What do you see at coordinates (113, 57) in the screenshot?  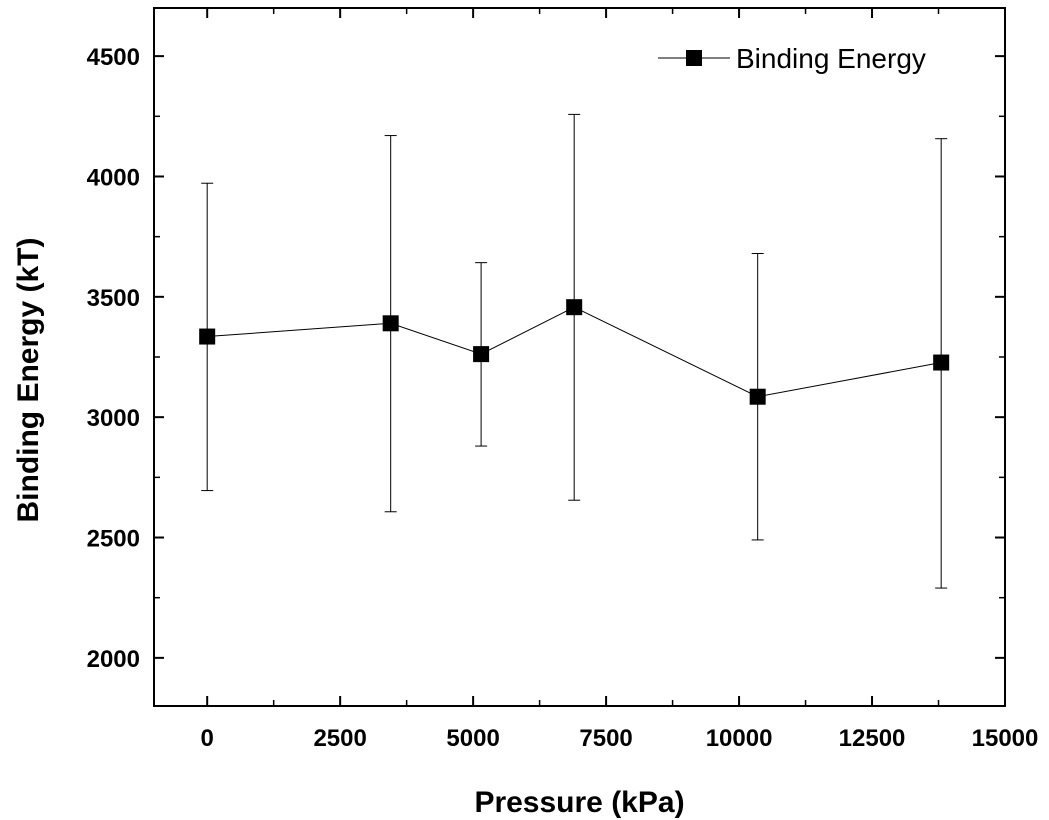 I see `y-tick-label: 4500` at bounding box center [113, 57].